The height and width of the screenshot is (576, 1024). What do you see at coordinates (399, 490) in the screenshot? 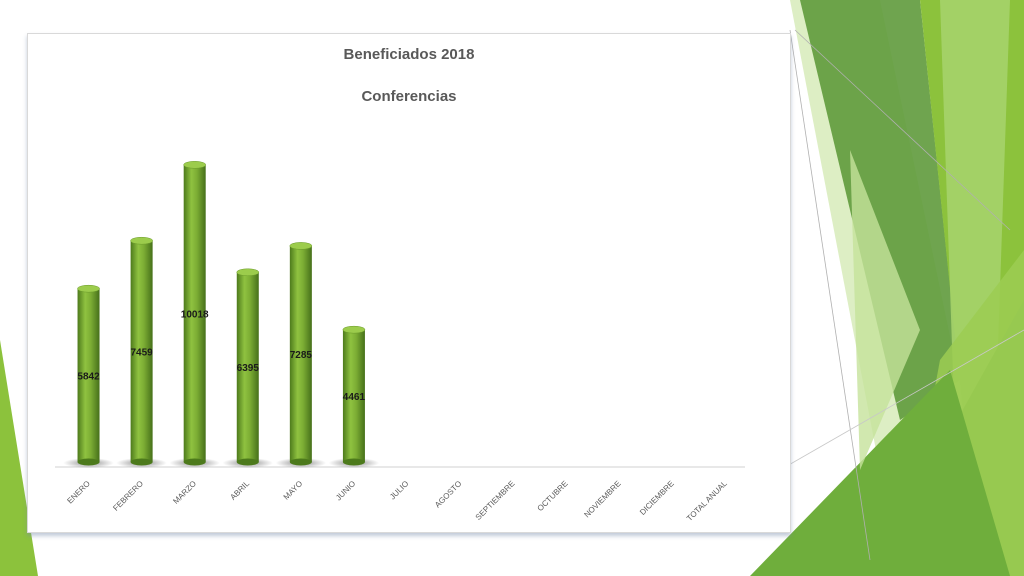
I see `tick-label: JULIO` at bounding box center [399, 490].